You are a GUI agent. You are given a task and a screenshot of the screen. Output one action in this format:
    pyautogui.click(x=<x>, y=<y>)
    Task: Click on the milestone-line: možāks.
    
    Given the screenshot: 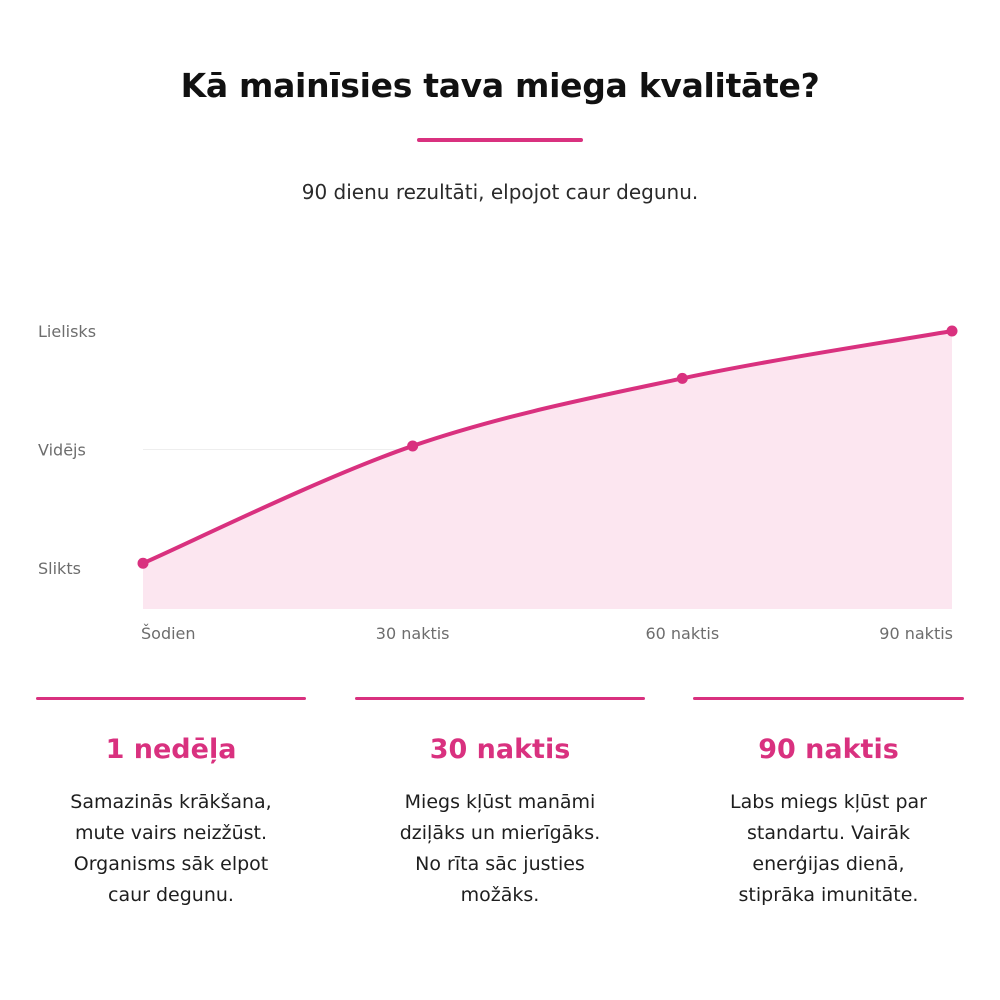 What is the action you would take?
    pyautogui.click(x=500, y=895)
    